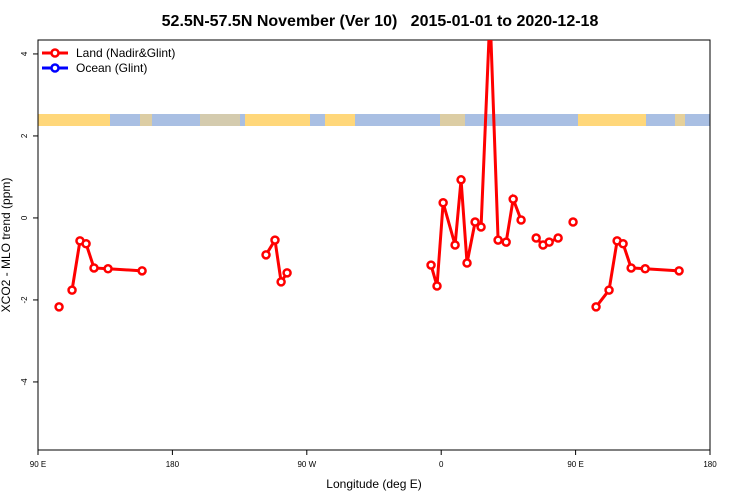  What do you see at coordinates (125, 53) in the screenshot?
I see `legend-label: Land (Nadir&Glint)` at bounding box center [125, 53].